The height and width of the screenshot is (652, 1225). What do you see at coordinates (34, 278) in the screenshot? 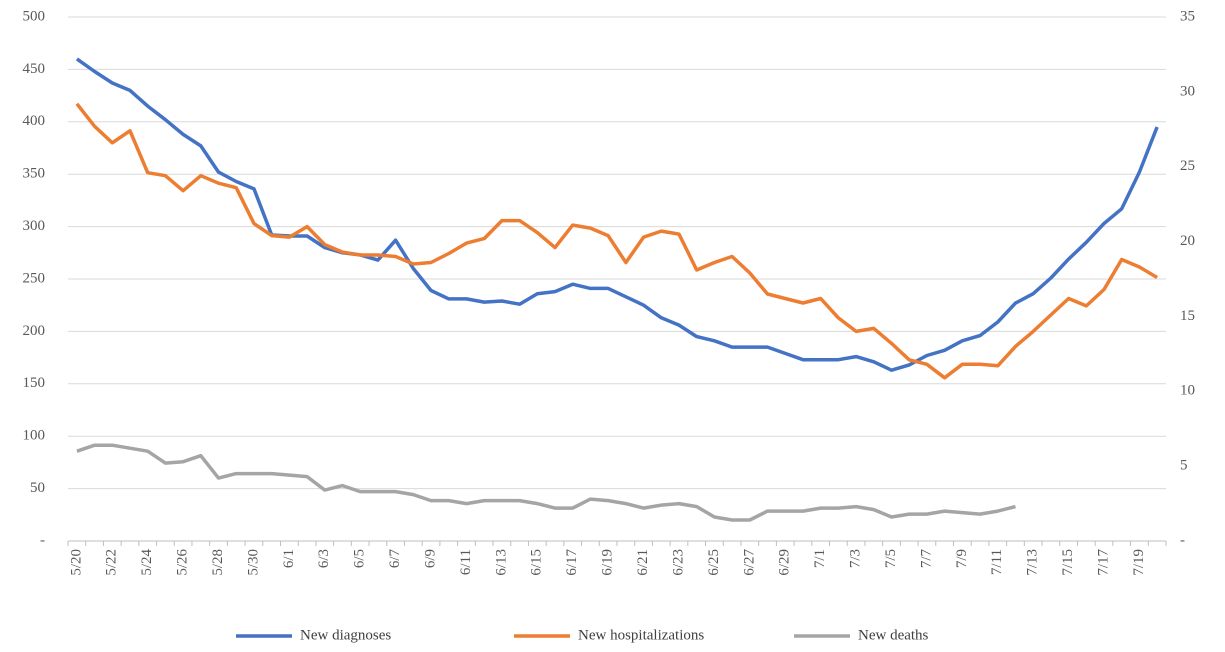
I see `y-tick-label: 250` at bounding box center [34, 278].